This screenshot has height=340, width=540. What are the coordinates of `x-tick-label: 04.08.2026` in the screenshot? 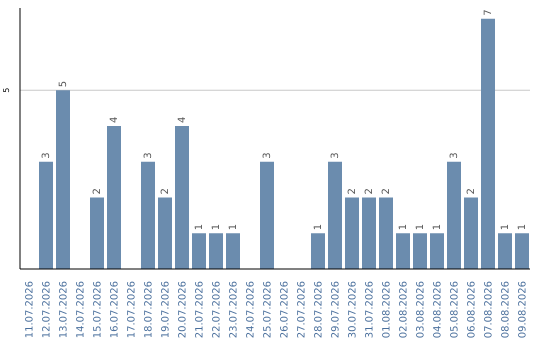 It's located at (438, 309).